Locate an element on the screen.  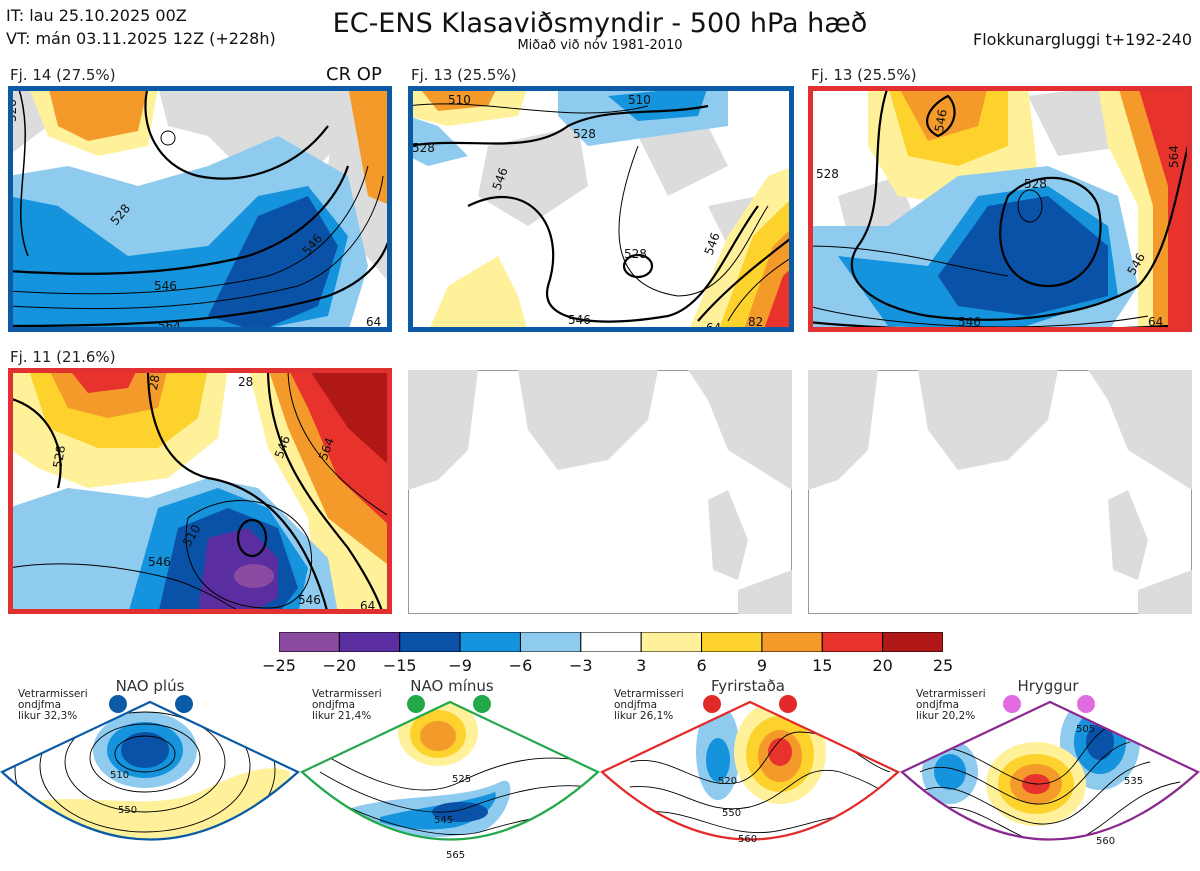
regime-4-stat1: Vetrarmisseri is located at coordinates (951, 694).